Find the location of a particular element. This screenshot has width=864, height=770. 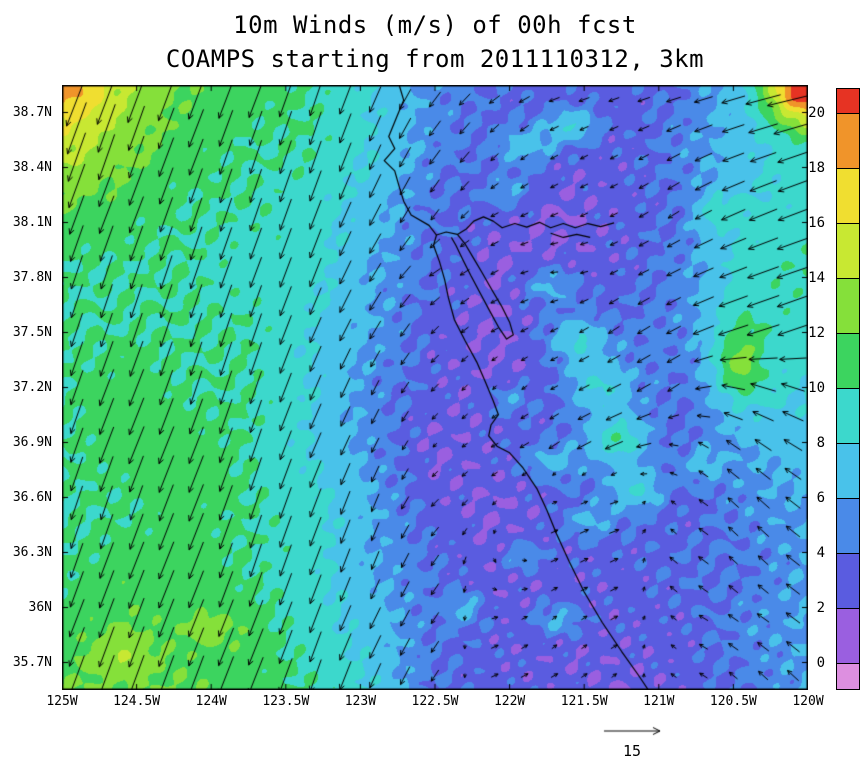

lon-tick-label: 120W is located at coordinates (808, 701).